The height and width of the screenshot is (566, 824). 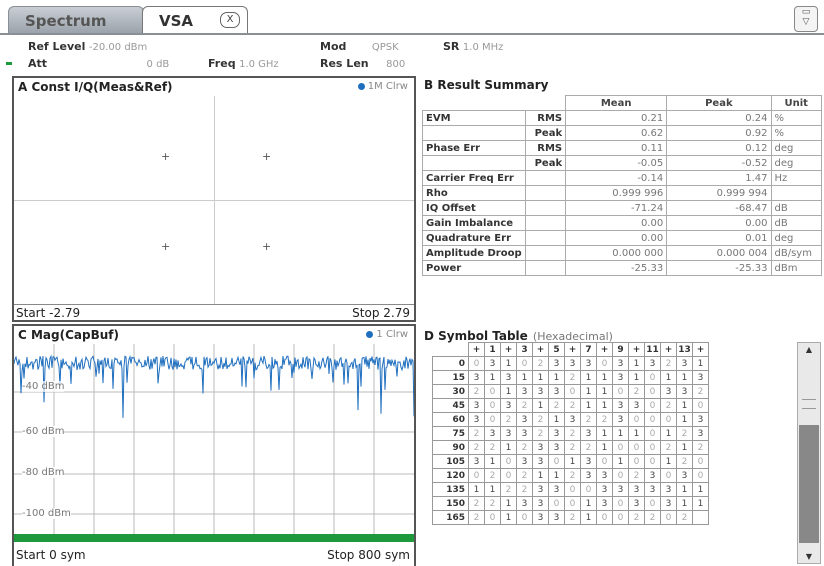 What do you see at coordinates (450, 517) in the screenshot?
I see `row-header: 165` at bounding box center [450, 517].